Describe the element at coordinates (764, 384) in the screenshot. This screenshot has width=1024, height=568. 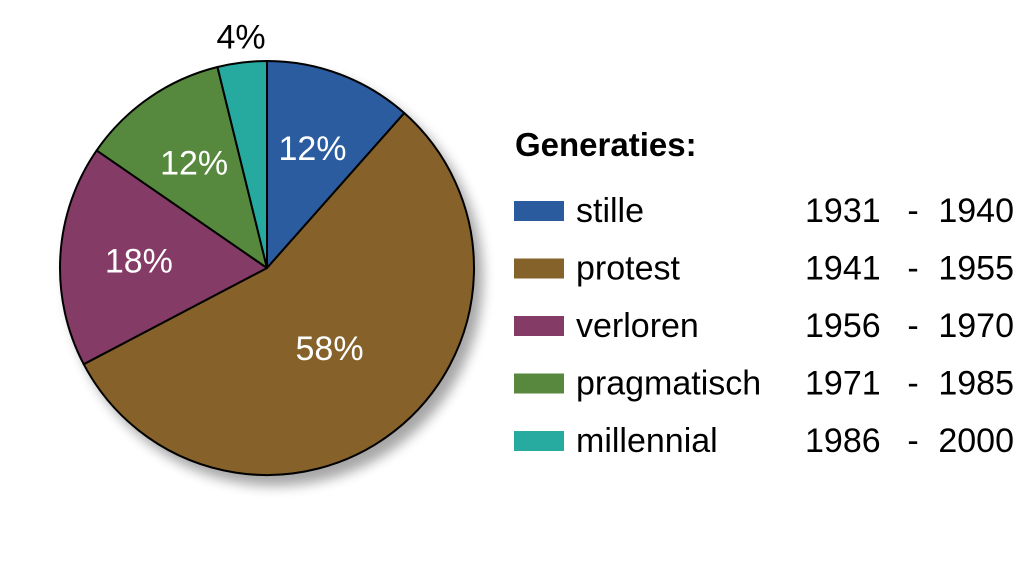
I see `legend-item-pragmatisch: pragmatisch 1971-1985` at that location.